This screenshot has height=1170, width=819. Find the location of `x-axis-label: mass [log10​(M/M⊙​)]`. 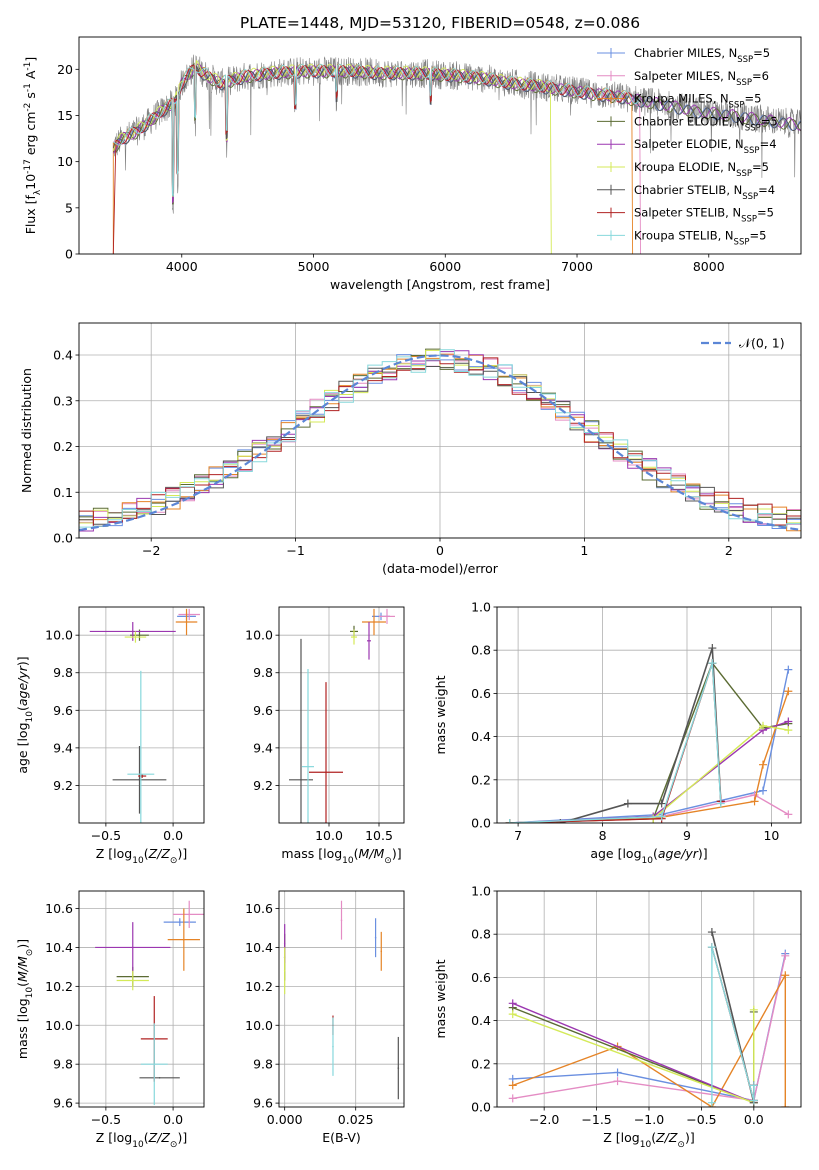

x-axis-label: mass [log10​(M/M⊙​)] is located at coordinates (341, 856).